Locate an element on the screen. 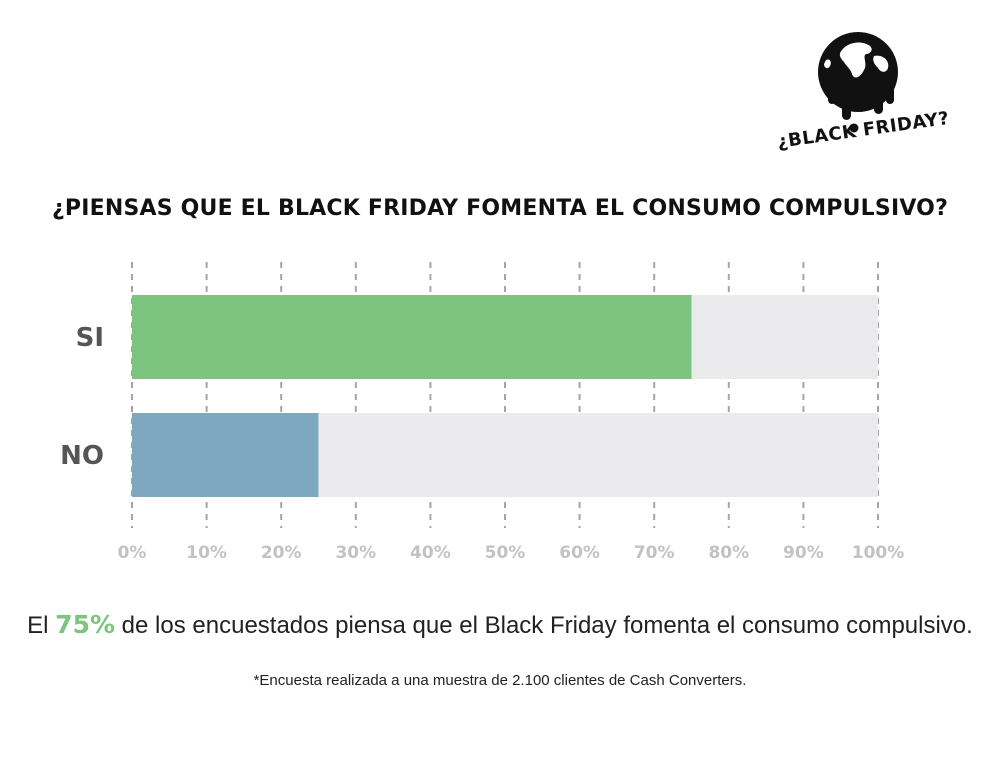  tick-label: 10% is located at coordinates (206, 553).